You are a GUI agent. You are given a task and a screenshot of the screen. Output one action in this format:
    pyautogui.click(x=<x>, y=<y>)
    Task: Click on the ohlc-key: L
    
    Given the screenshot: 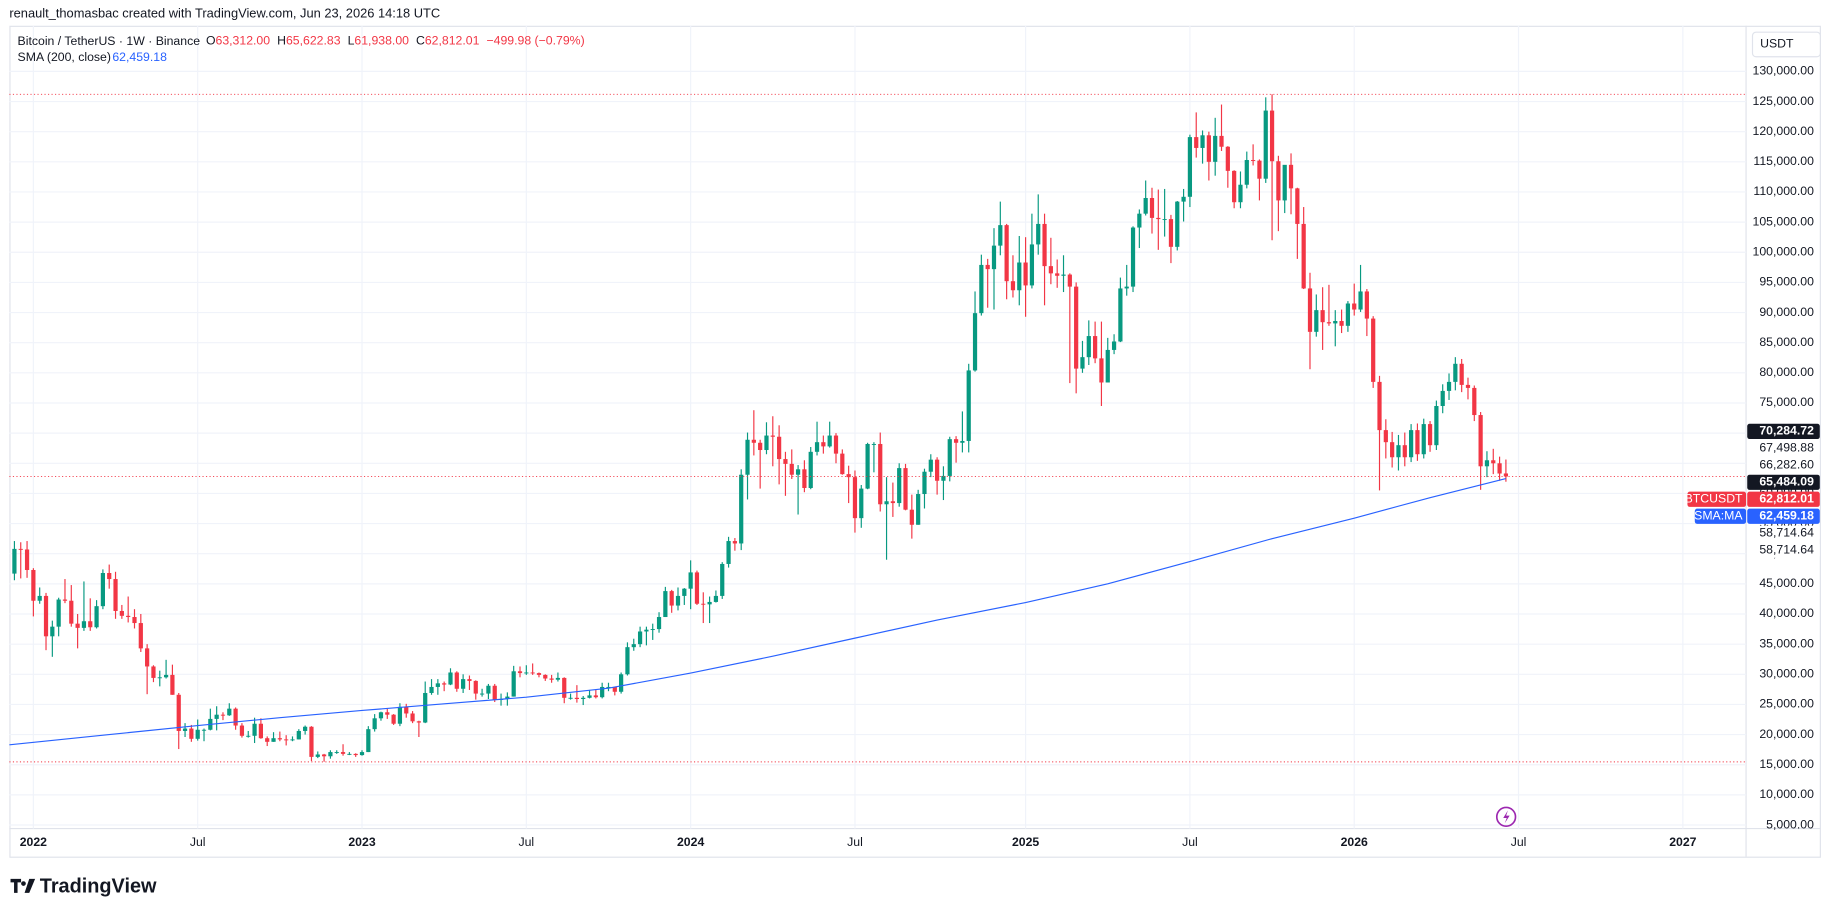 What is the action you would take?
    pyautogui.click(x=351, y=41)
    